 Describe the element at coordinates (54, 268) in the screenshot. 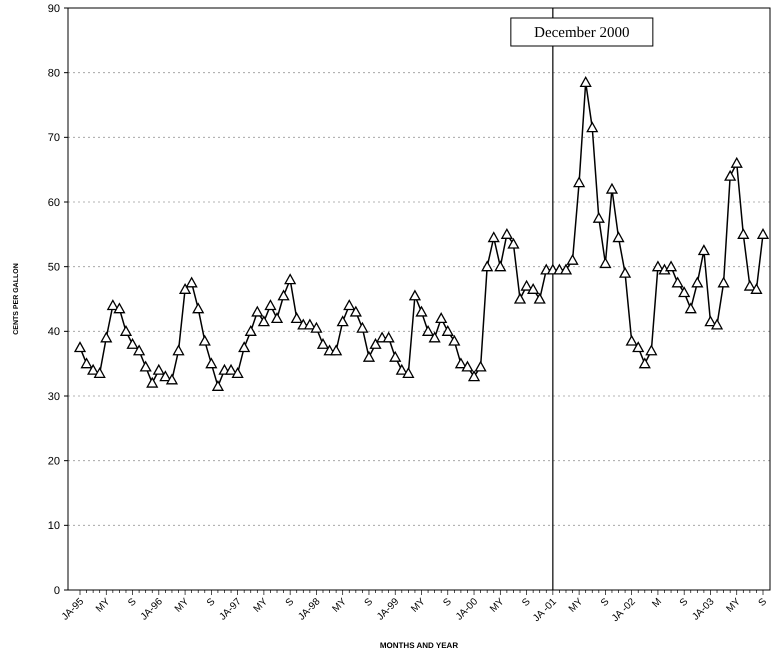

I see `y-tick-label: 50` at that location.